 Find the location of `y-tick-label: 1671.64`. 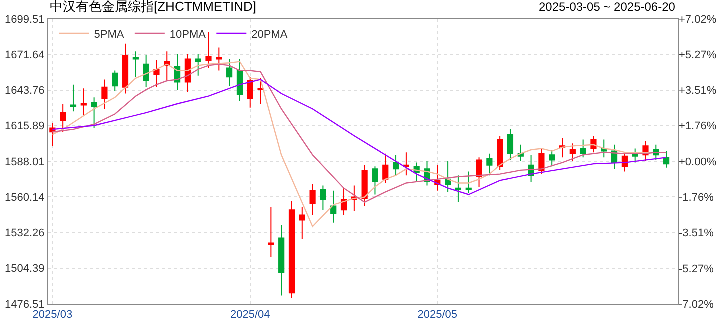

y-tick-label: 1671.64 is located at coordinates (25, 55).